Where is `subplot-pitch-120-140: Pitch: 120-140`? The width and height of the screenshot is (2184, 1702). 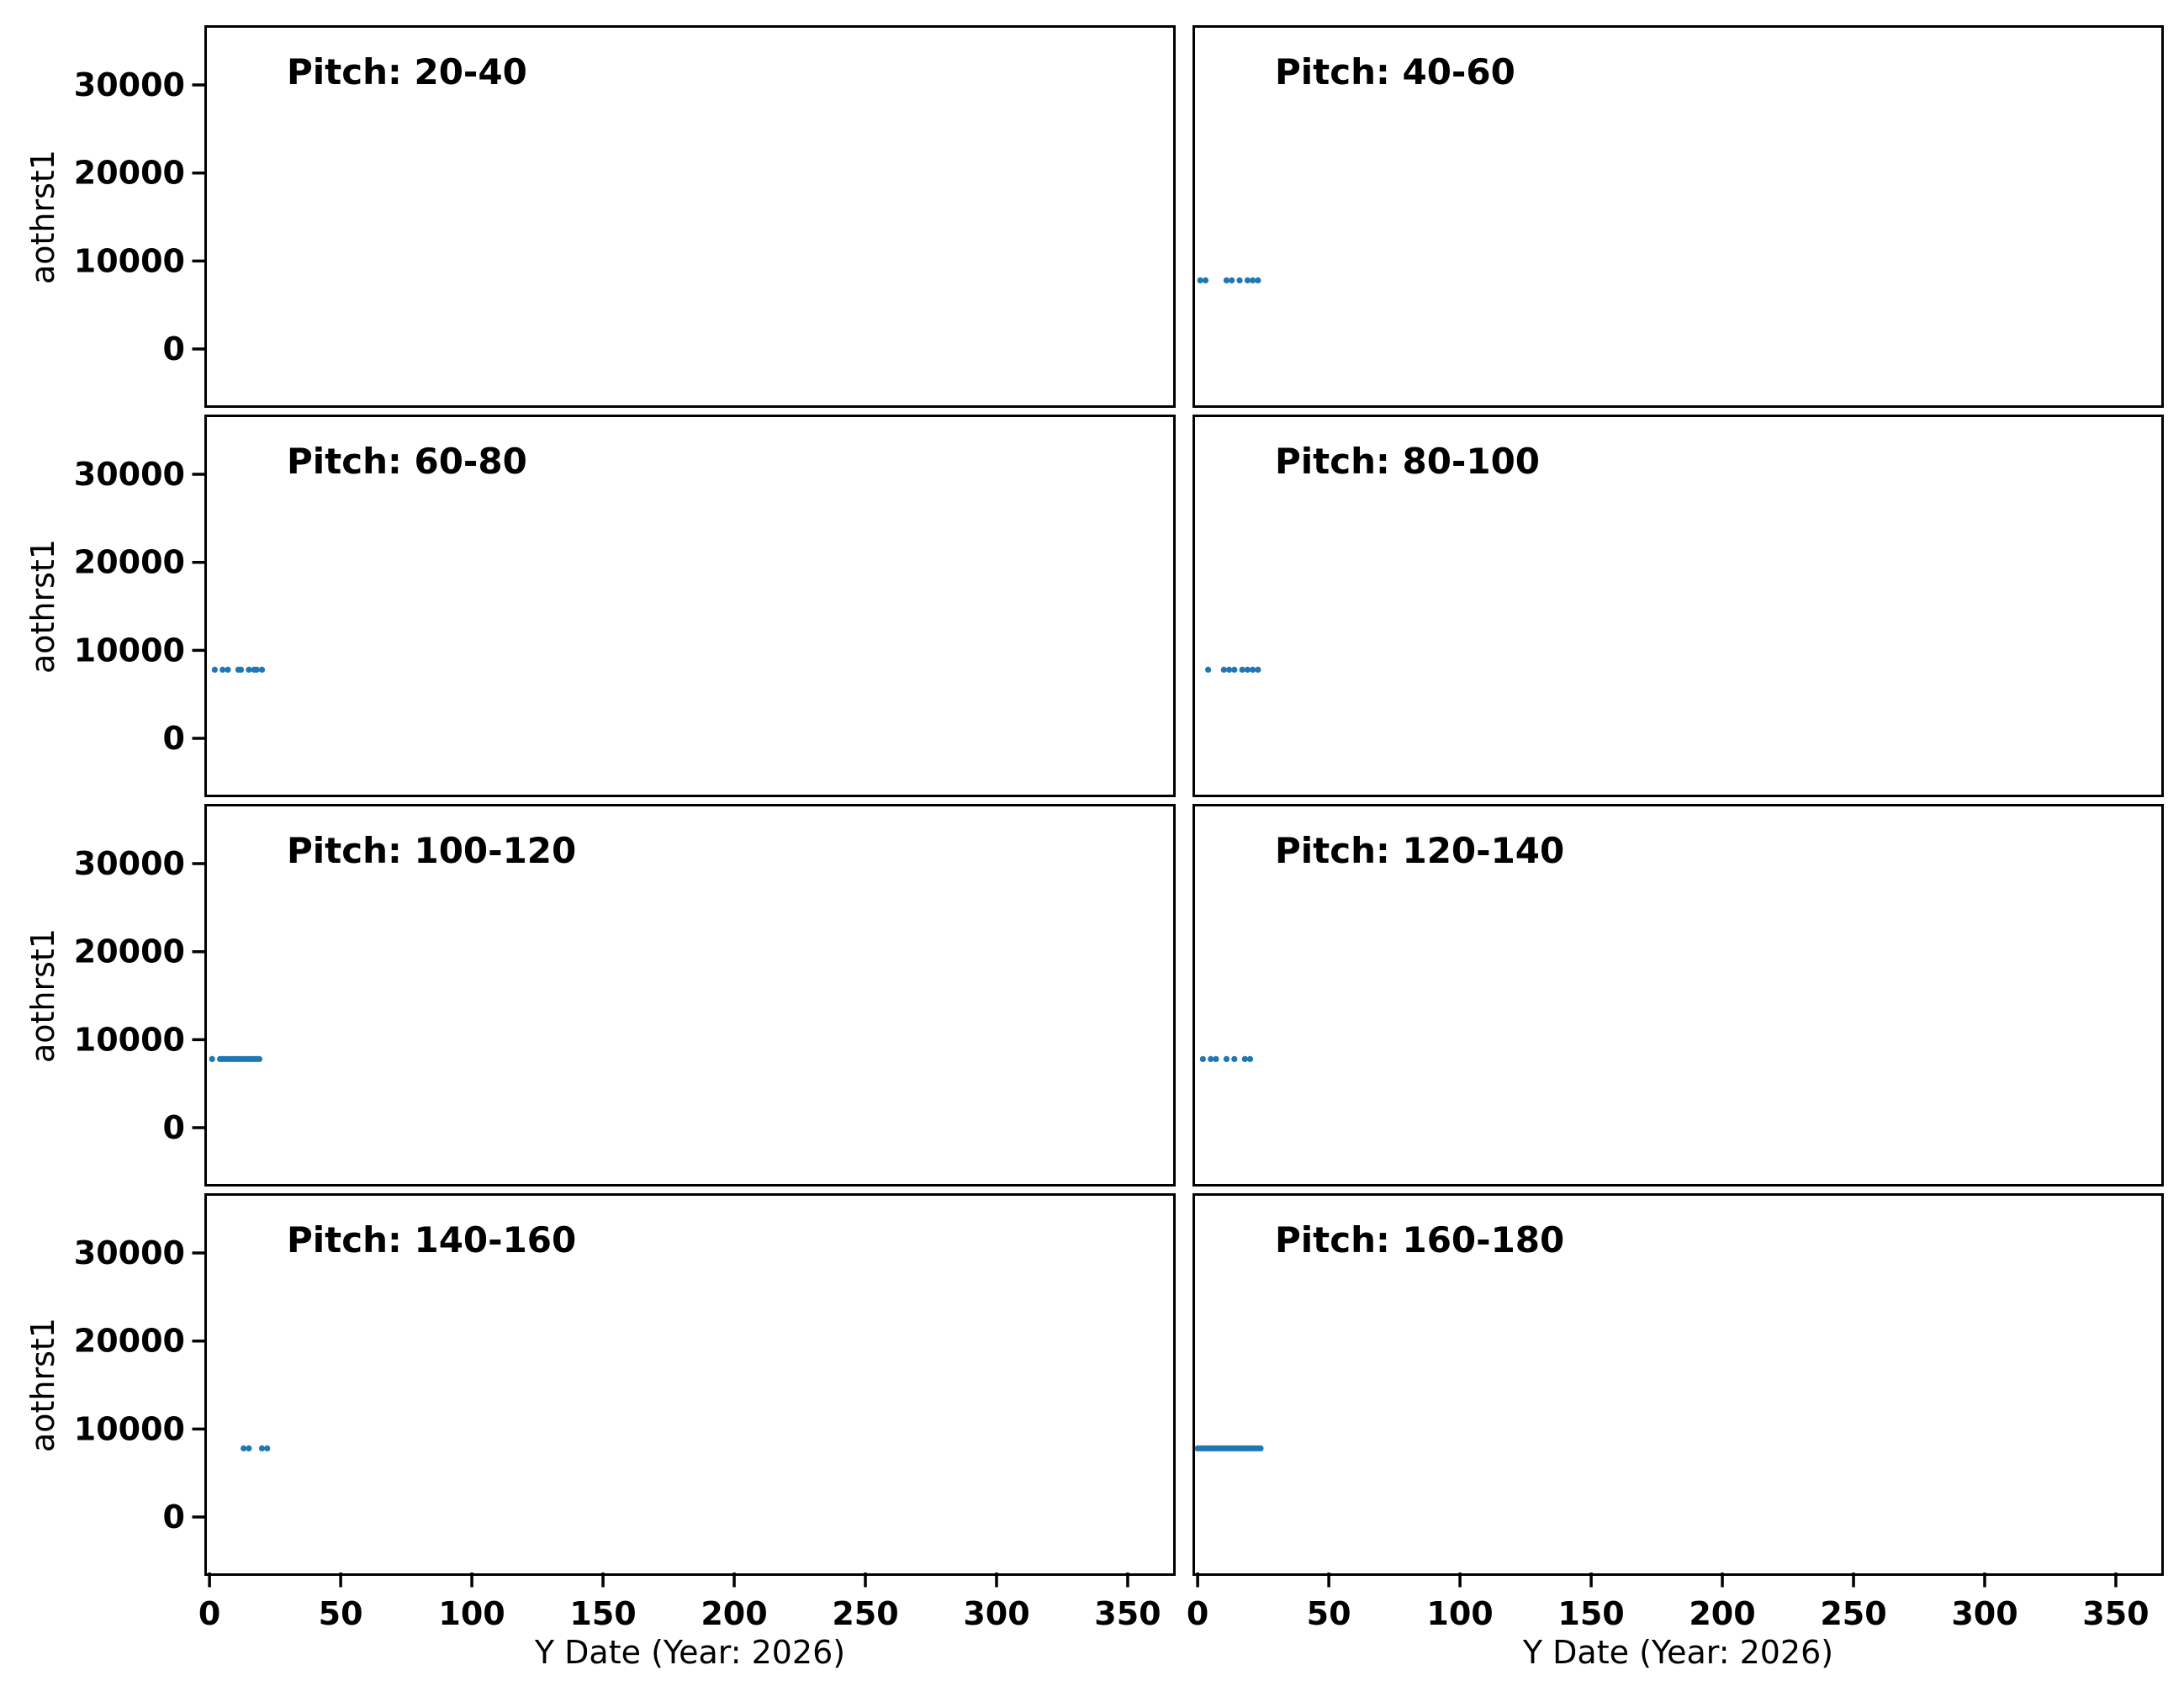
subplot-pitch-120-140: Pitch: 120-140 is located at coordinates (1678, 996).